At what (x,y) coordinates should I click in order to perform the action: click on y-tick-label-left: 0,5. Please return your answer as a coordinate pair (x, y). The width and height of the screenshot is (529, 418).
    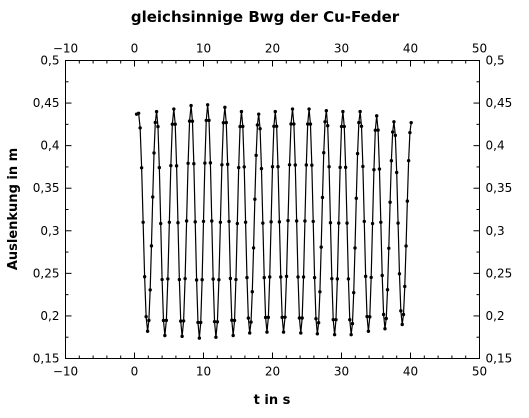
    Looking at the image, I should click on (49, 61).